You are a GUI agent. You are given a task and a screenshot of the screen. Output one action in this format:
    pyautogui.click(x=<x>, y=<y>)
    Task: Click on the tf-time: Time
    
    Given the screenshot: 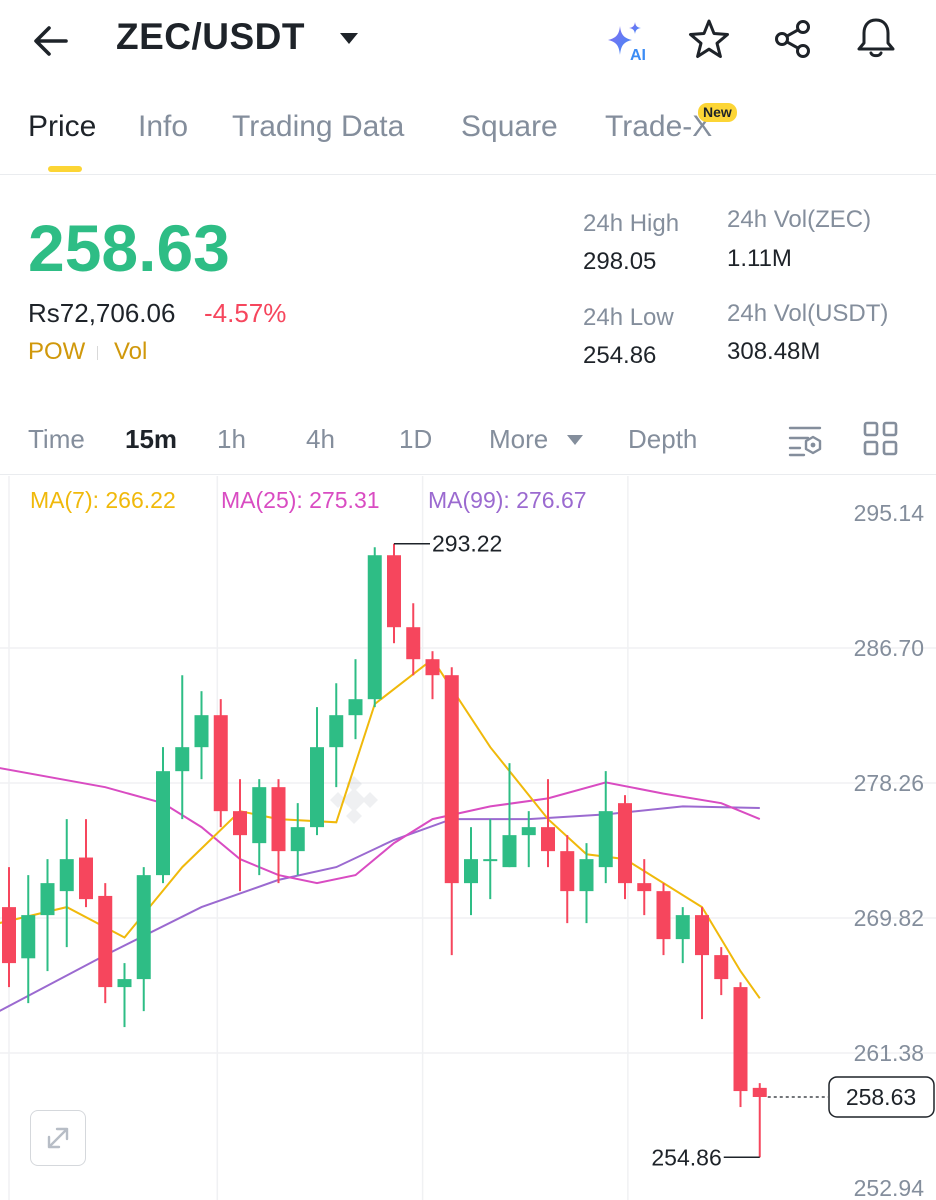 What is the action you would take?
    pyautogui.click(x=56, y=439)
    